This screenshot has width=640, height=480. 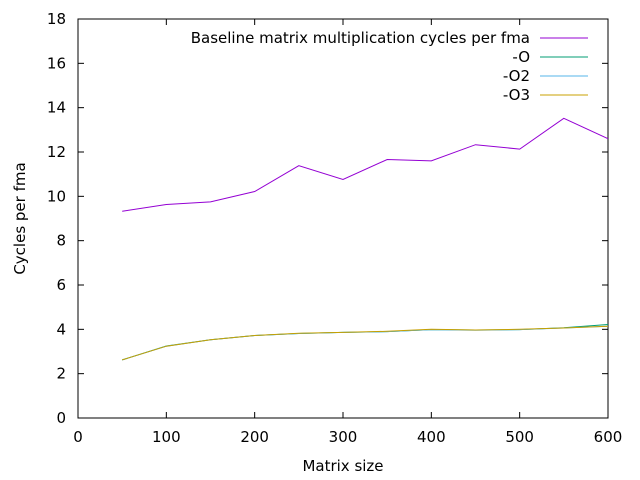 I want to click on y-tick-label: 8, so click(x=61, y=241).